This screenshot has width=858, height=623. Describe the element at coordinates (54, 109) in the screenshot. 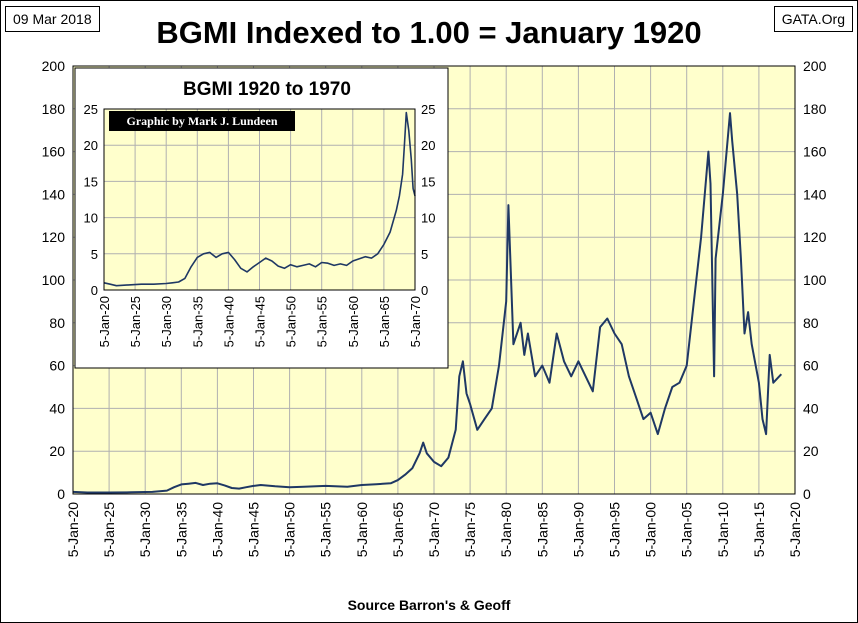

I see `main-y-tick-label-left: 180` at that location.